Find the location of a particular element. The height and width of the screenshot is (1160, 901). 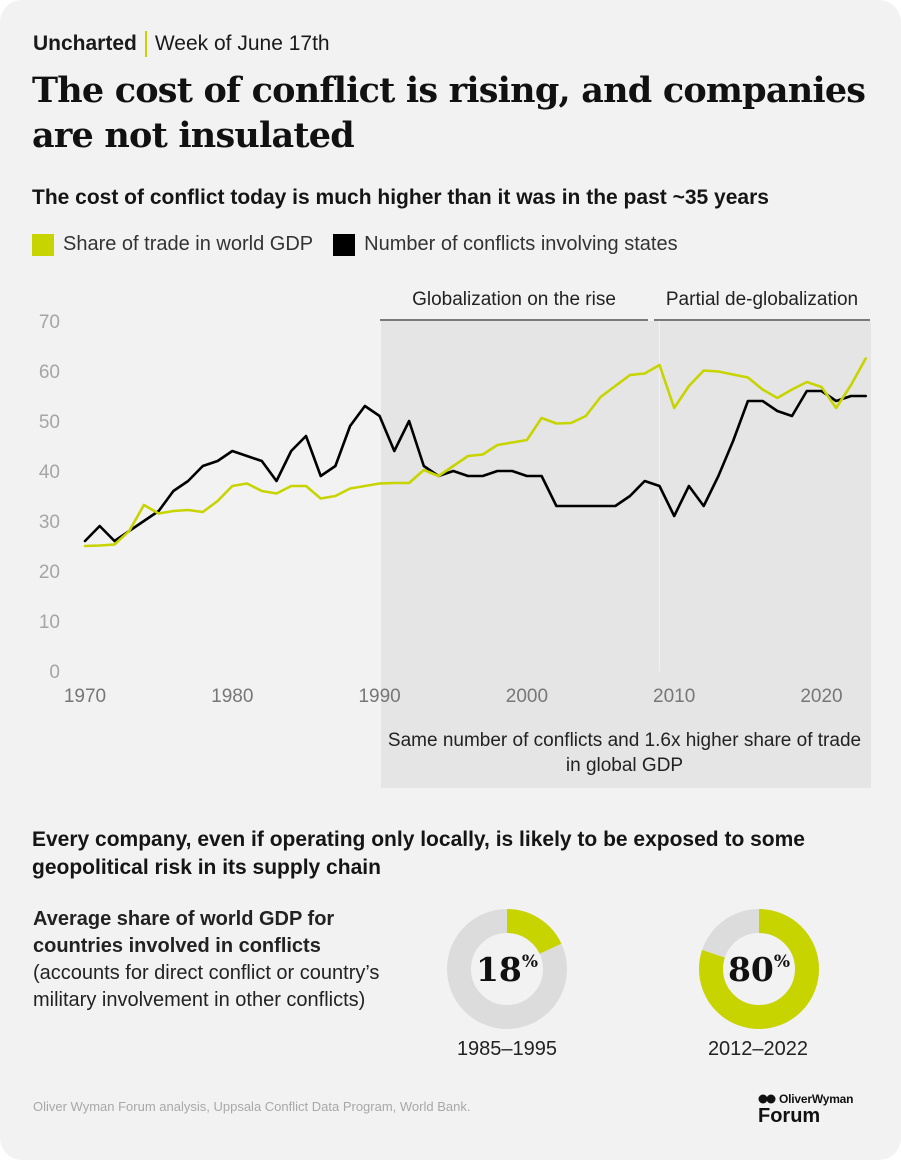

donut-period-label: 1985–1995 is located at coordinates (507, 1049).